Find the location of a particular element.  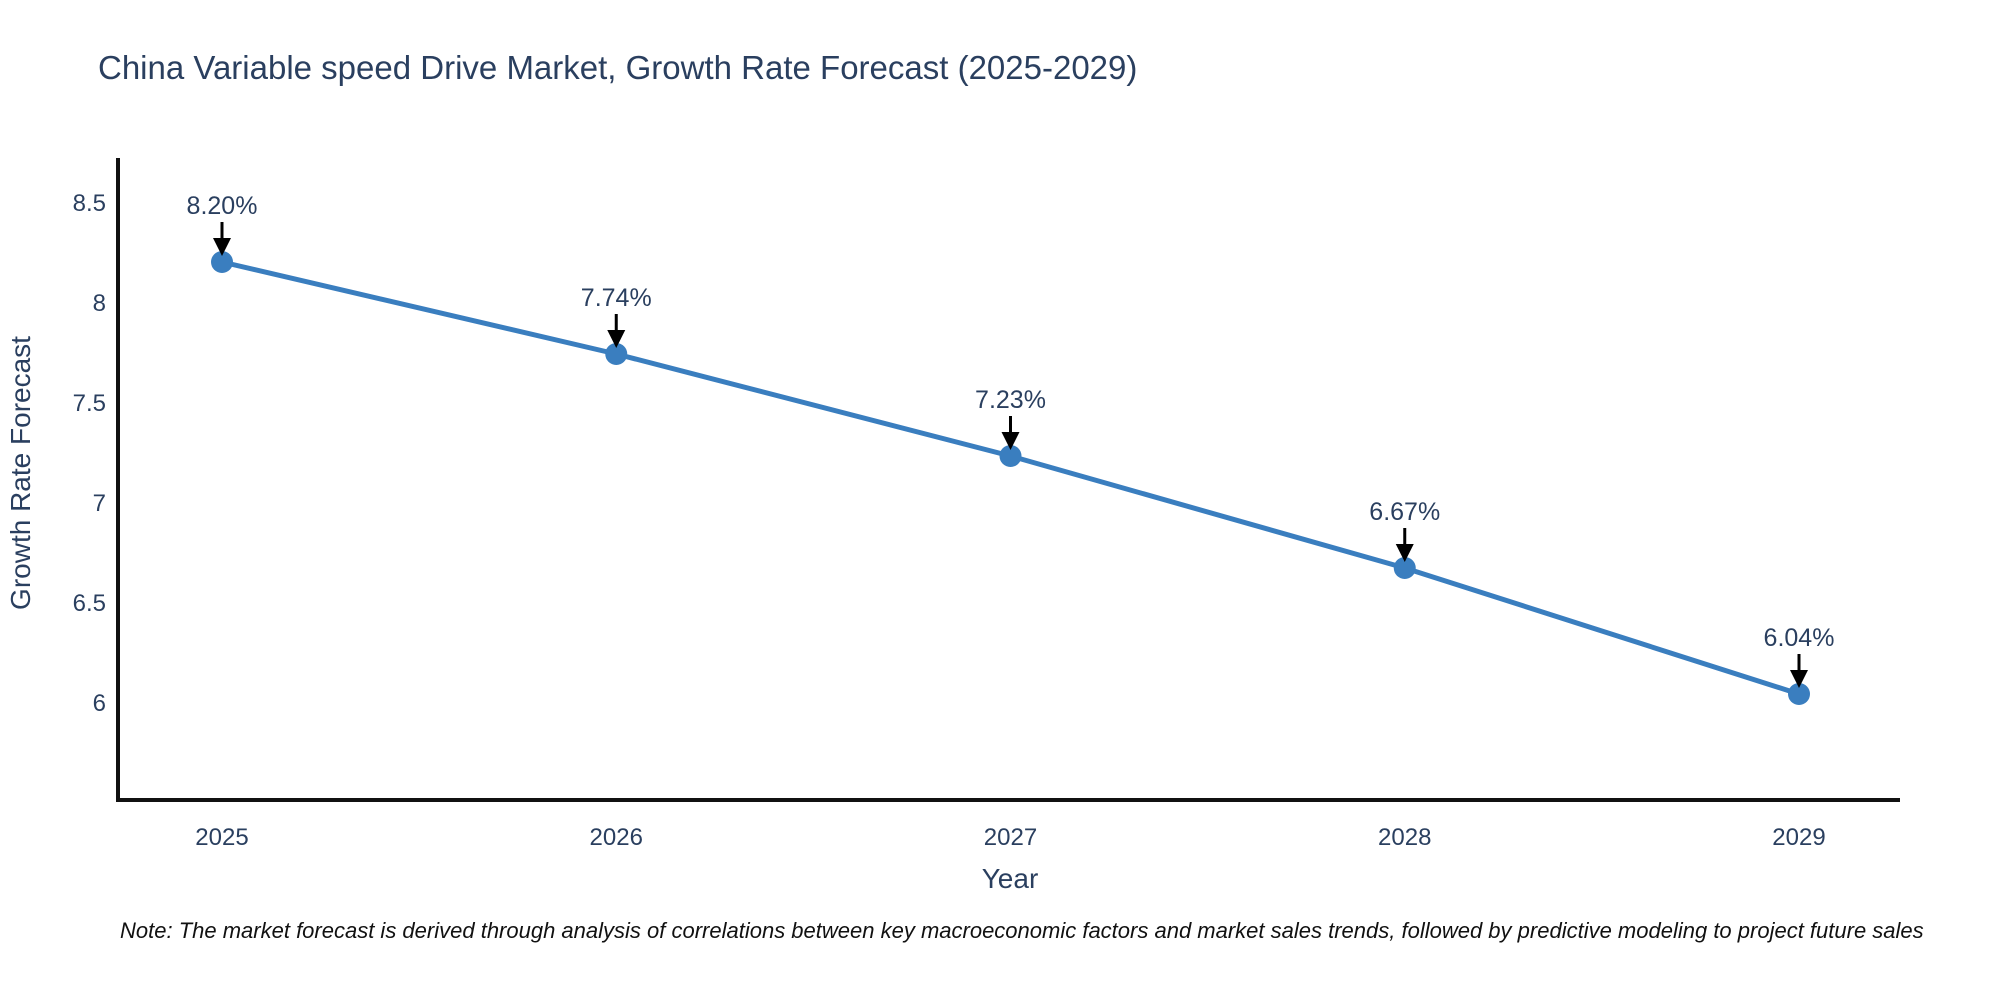

y-tick-label: 6 is located at coordinates (99, 703).